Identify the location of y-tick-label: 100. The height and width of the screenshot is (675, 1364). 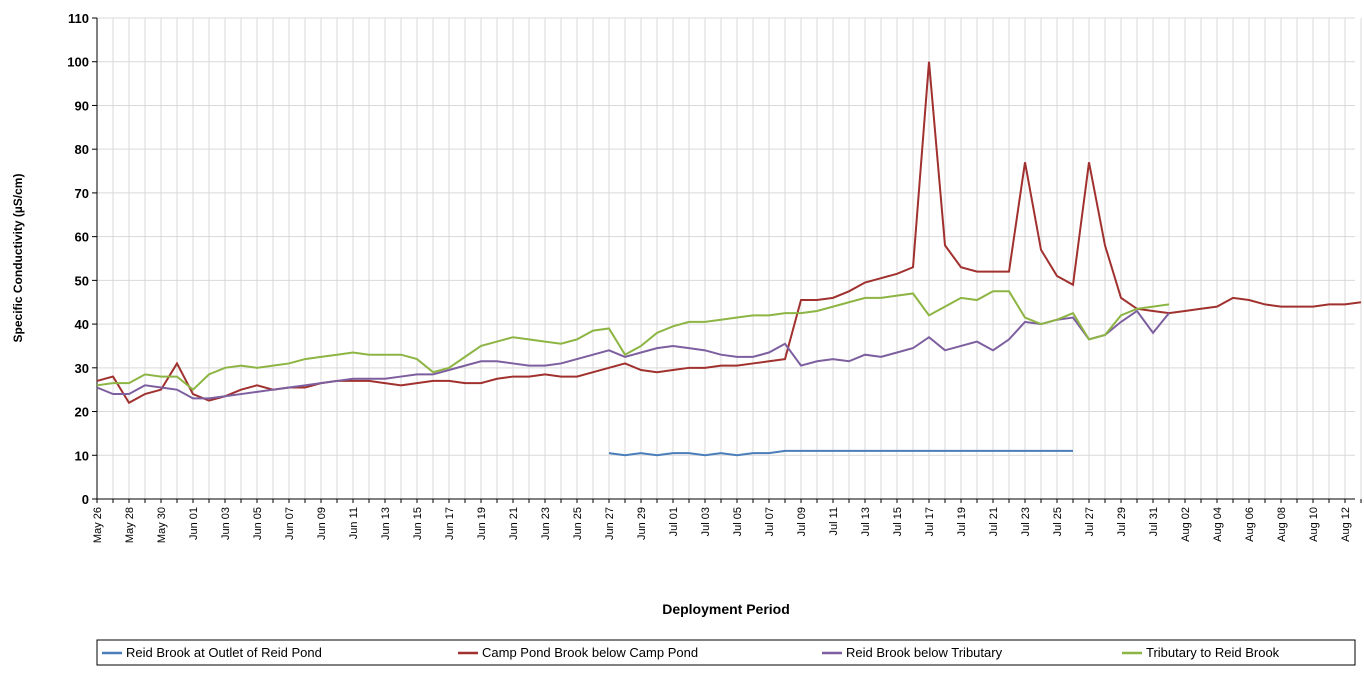
(78, 62).